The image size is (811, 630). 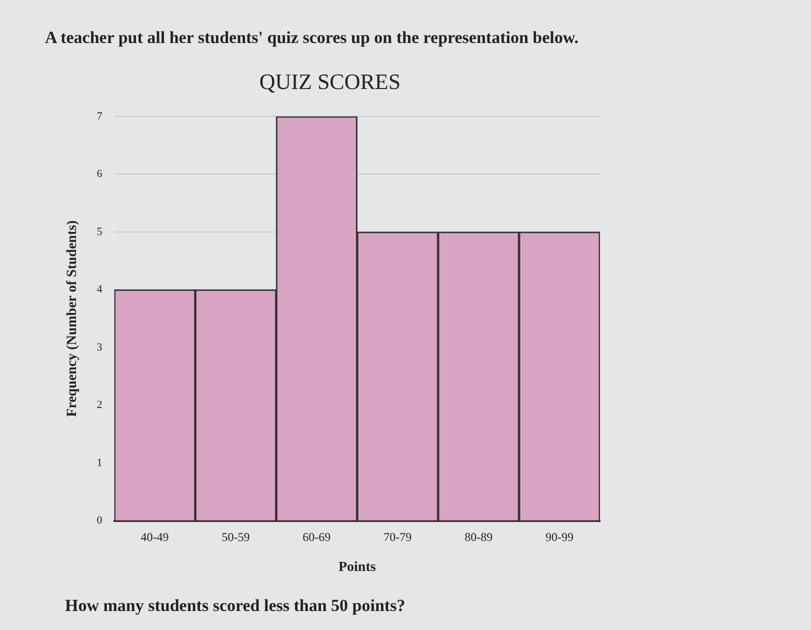 I want to click on y-tick-label: 4, so click(x=99, y=290).